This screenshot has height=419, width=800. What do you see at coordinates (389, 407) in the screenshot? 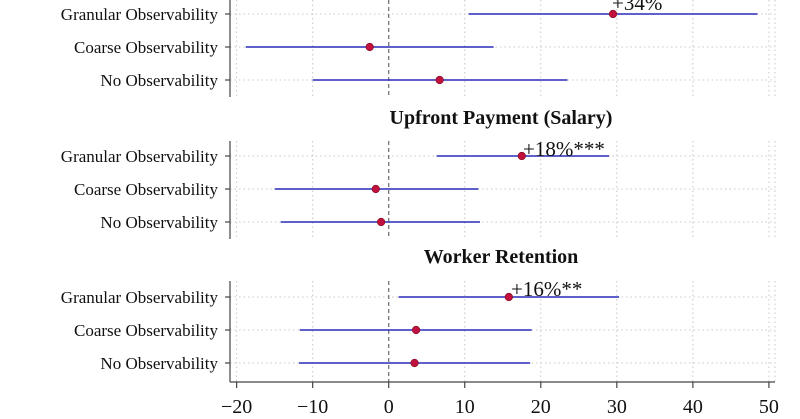
I see `x-tick-label: 0` at bounding box center [389, 407].